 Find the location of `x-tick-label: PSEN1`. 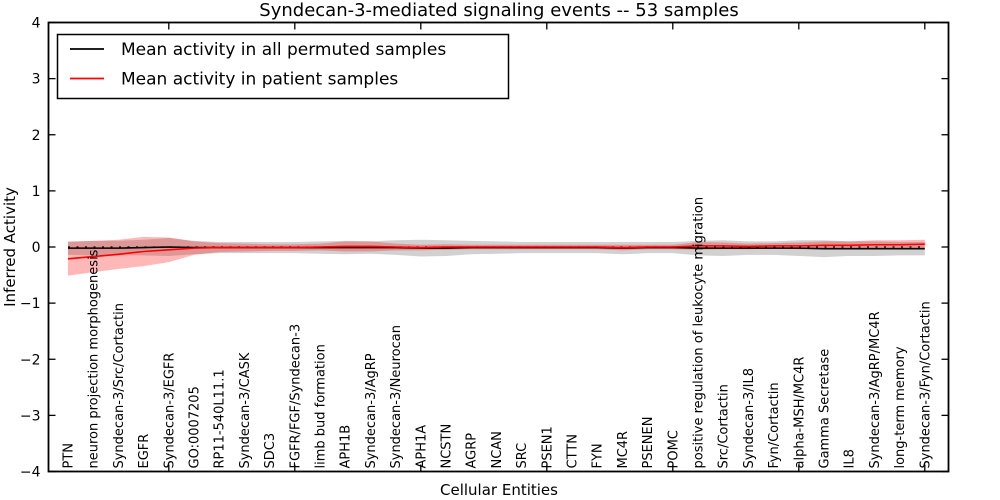

x-tick-label: PSEN1 is located at coordinates (547, 447).